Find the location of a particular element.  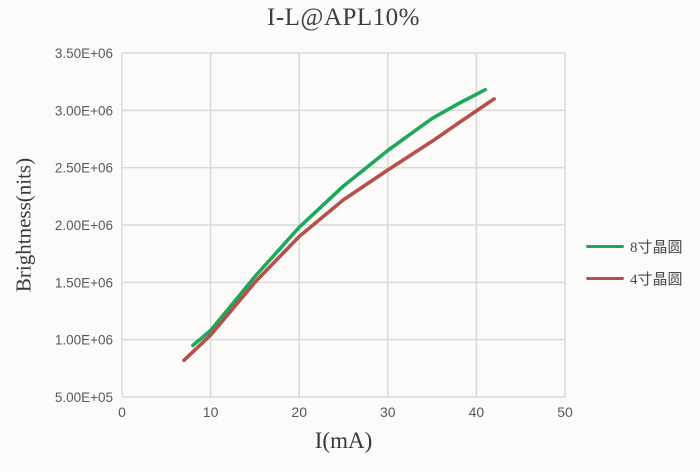

chart-title: I-L@APL10% is located at coordinates (343, 17).